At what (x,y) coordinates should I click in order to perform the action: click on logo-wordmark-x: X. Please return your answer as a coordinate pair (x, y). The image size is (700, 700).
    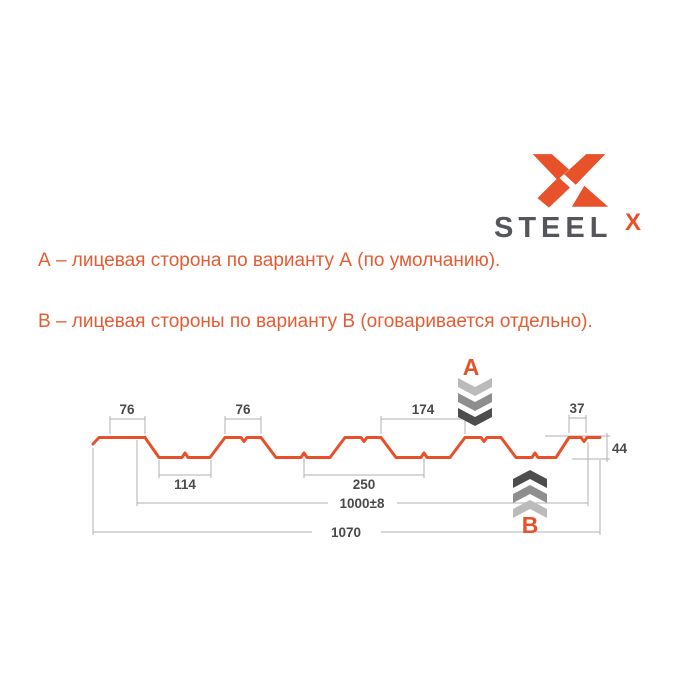
    Looking at the image, I should click on (633, 222).